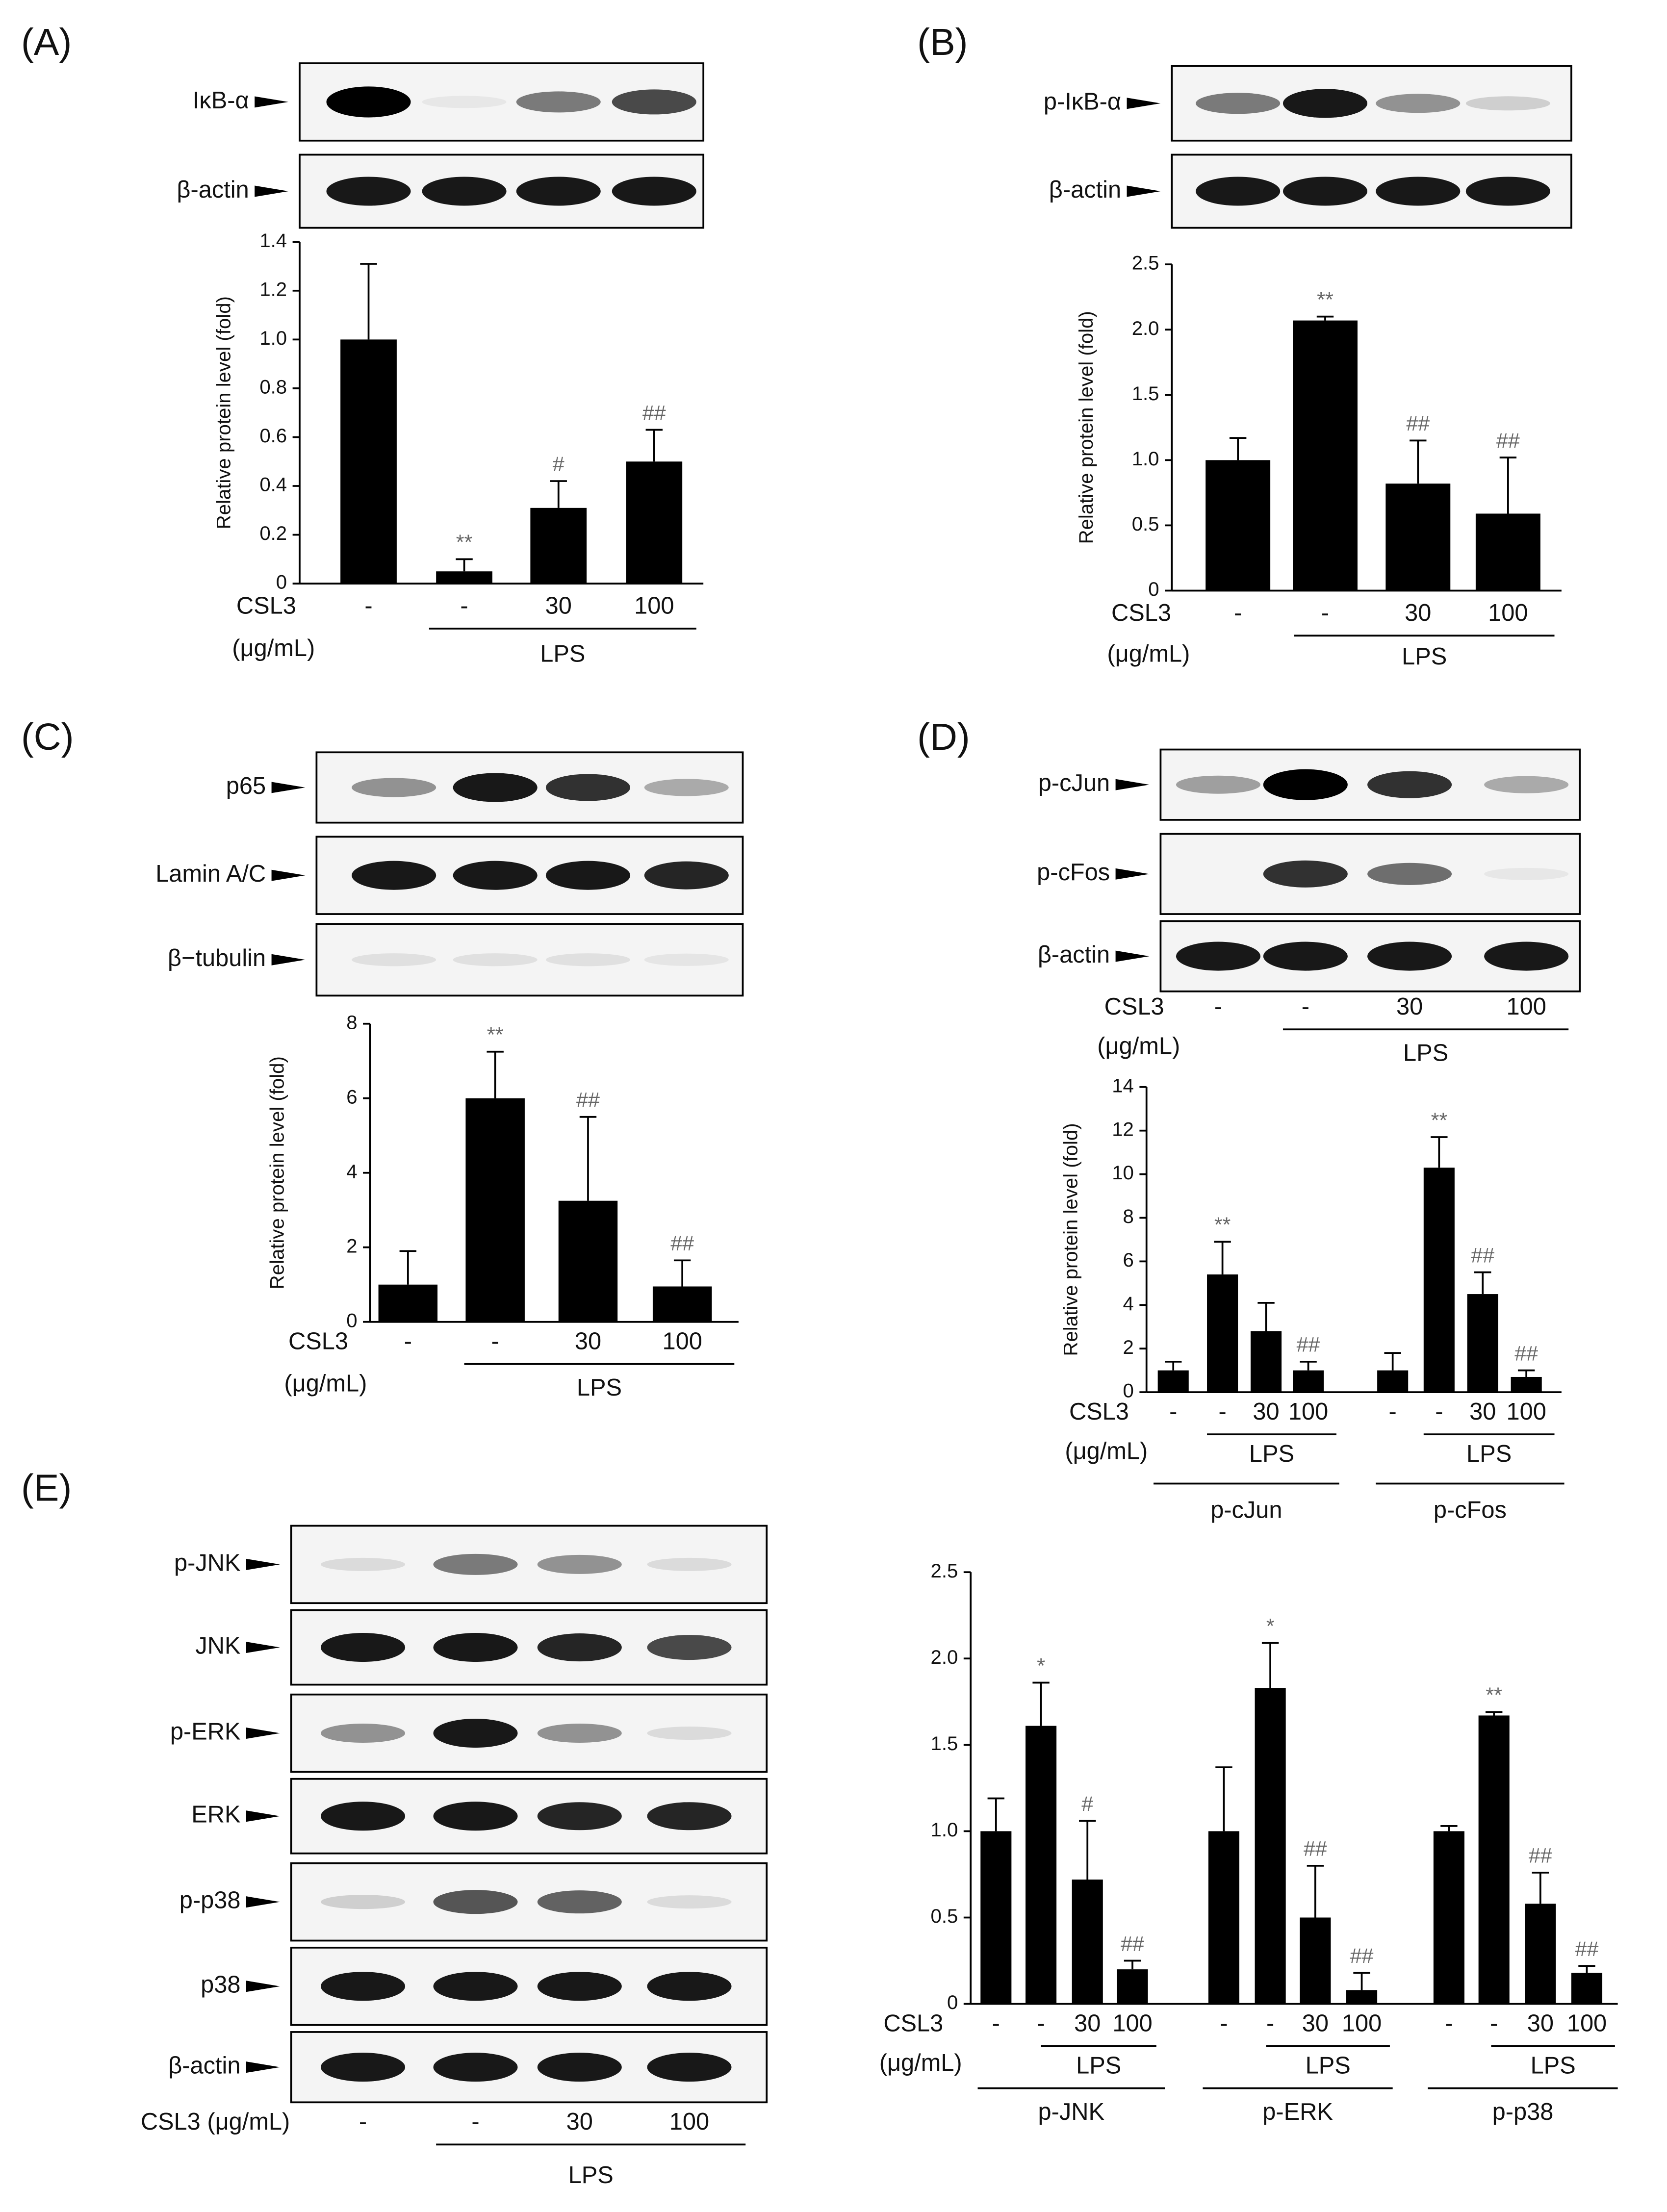 This screenshot has height=2212, width=1667. What do you see at coordinates (1246, 1510) in the screenshot?
I see `series-label: p-cJun` at bounding box center [1246, 1510].